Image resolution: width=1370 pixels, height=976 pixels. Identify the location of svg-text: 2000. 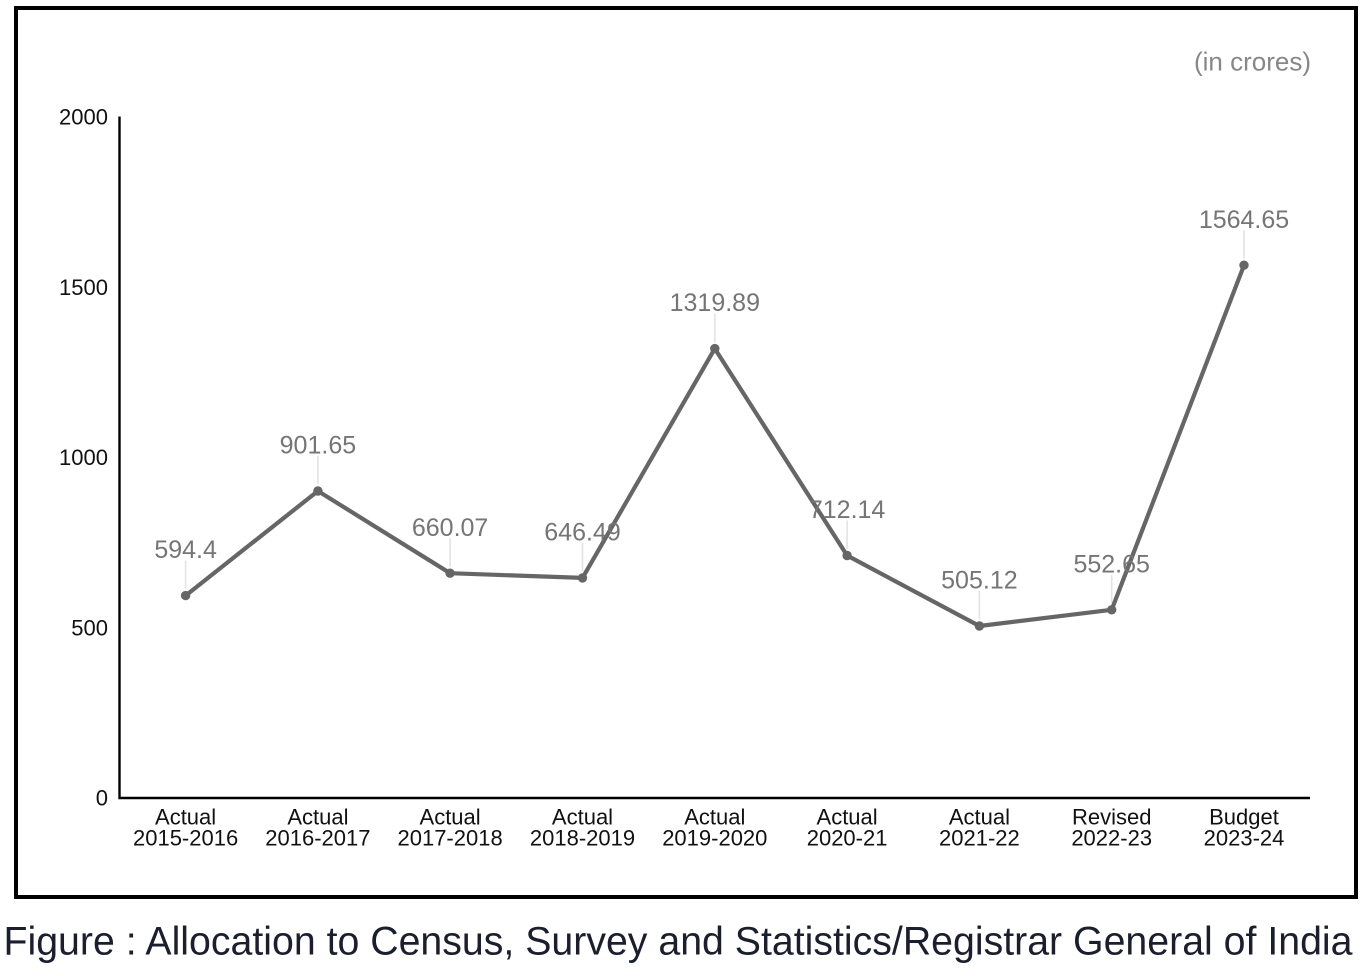
(83, 117).